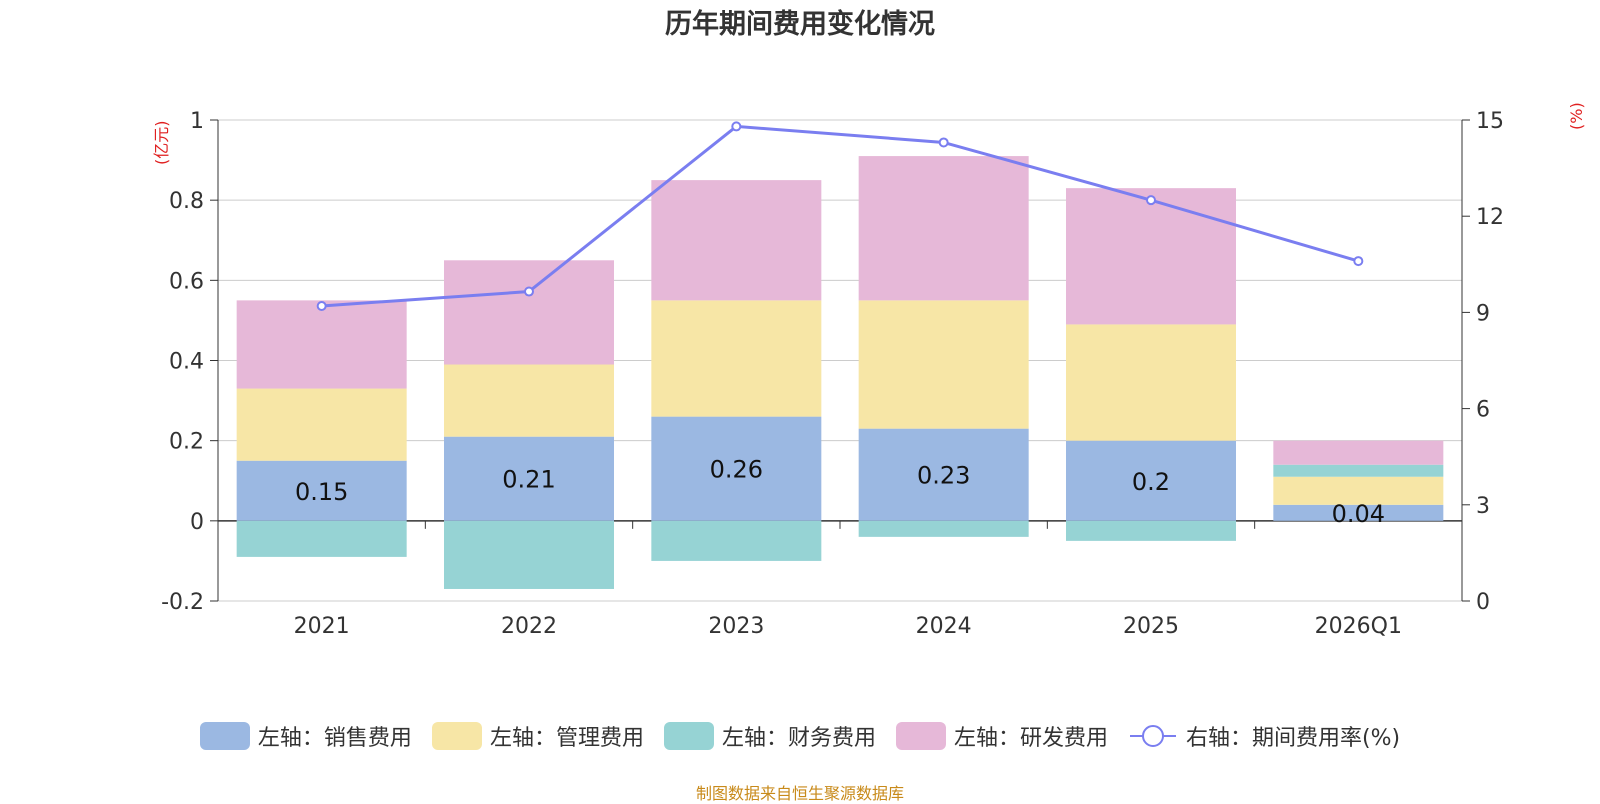  Describe the element at coordinates (800, 24) in the screenshot. I see `chart-title: 历年期间费用变化情况` at that location.